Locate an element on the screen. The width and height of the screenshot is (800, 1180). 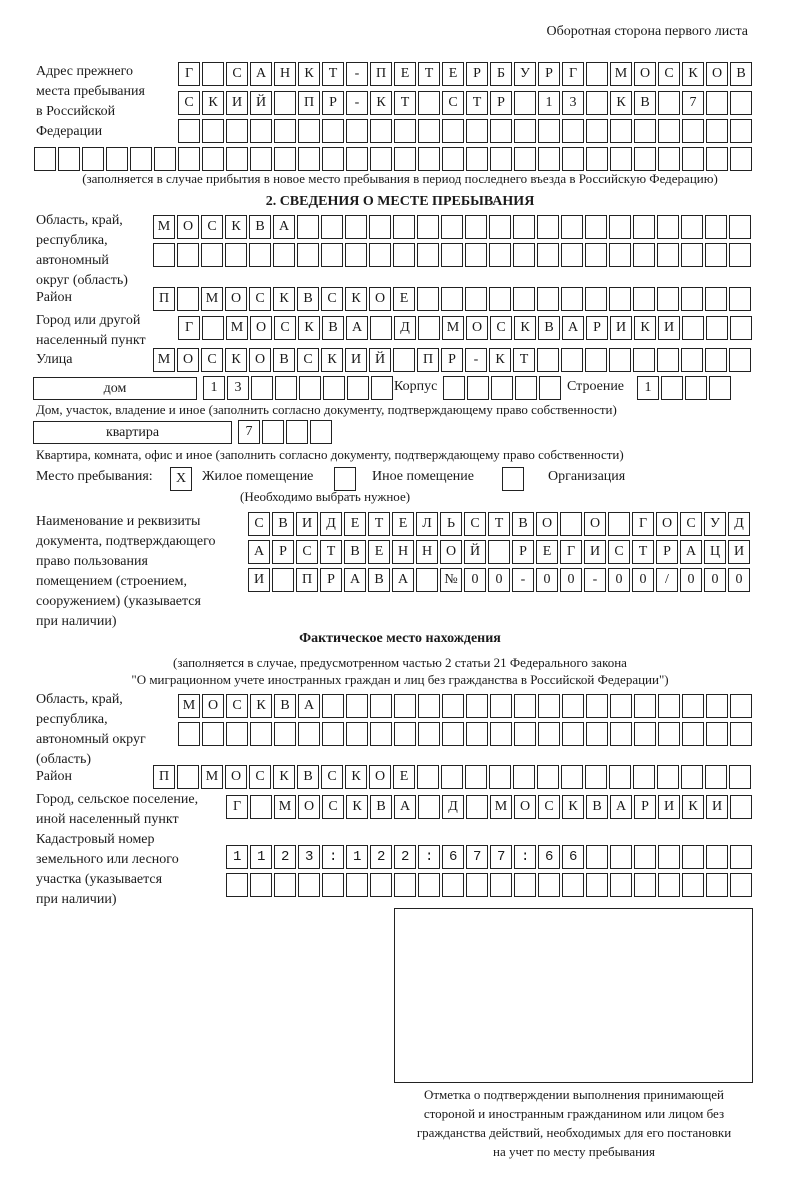
char-cell: 1 is located at coordinates (648, 388).